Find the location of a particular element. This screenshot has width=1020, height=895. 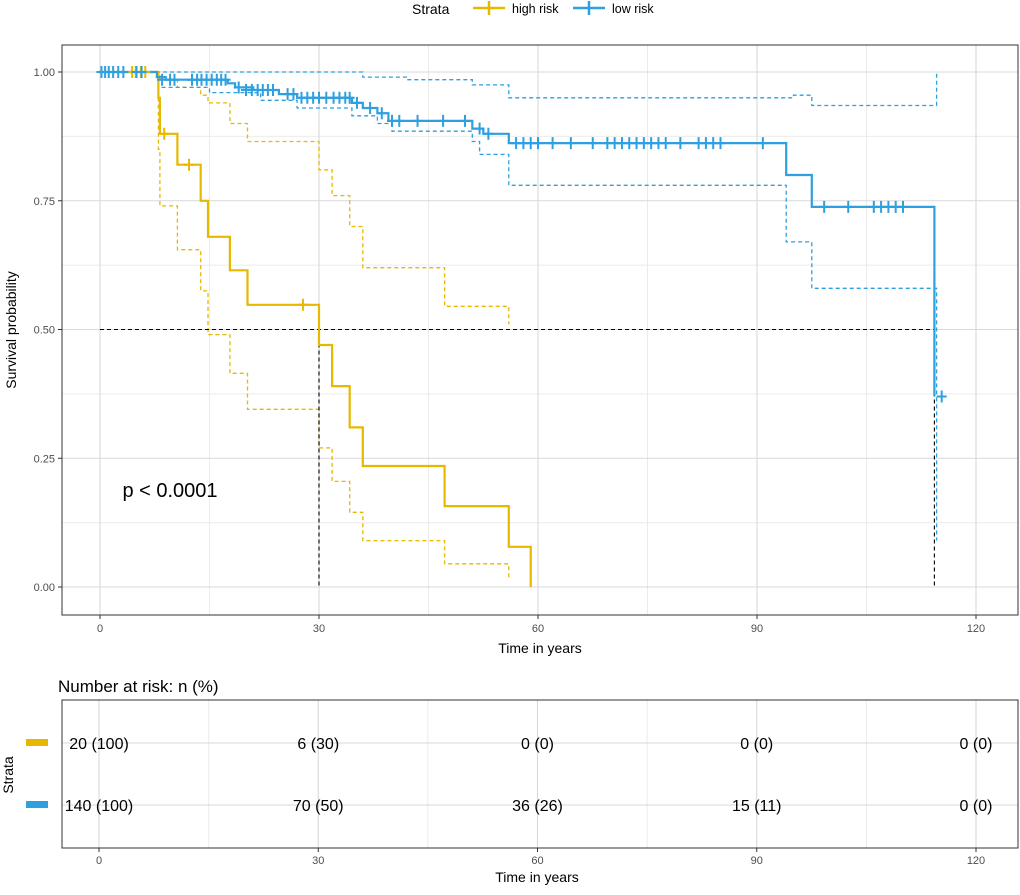

y-tick-label: 0.75 is located at coordinates (44, 202).